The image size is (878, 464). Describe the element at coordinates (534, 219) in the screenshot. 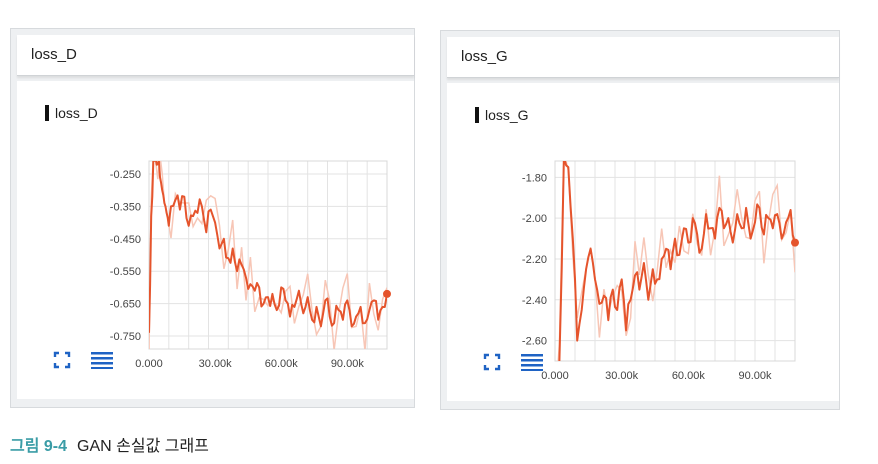

I see `y-tick-label: -2.00` at that location.